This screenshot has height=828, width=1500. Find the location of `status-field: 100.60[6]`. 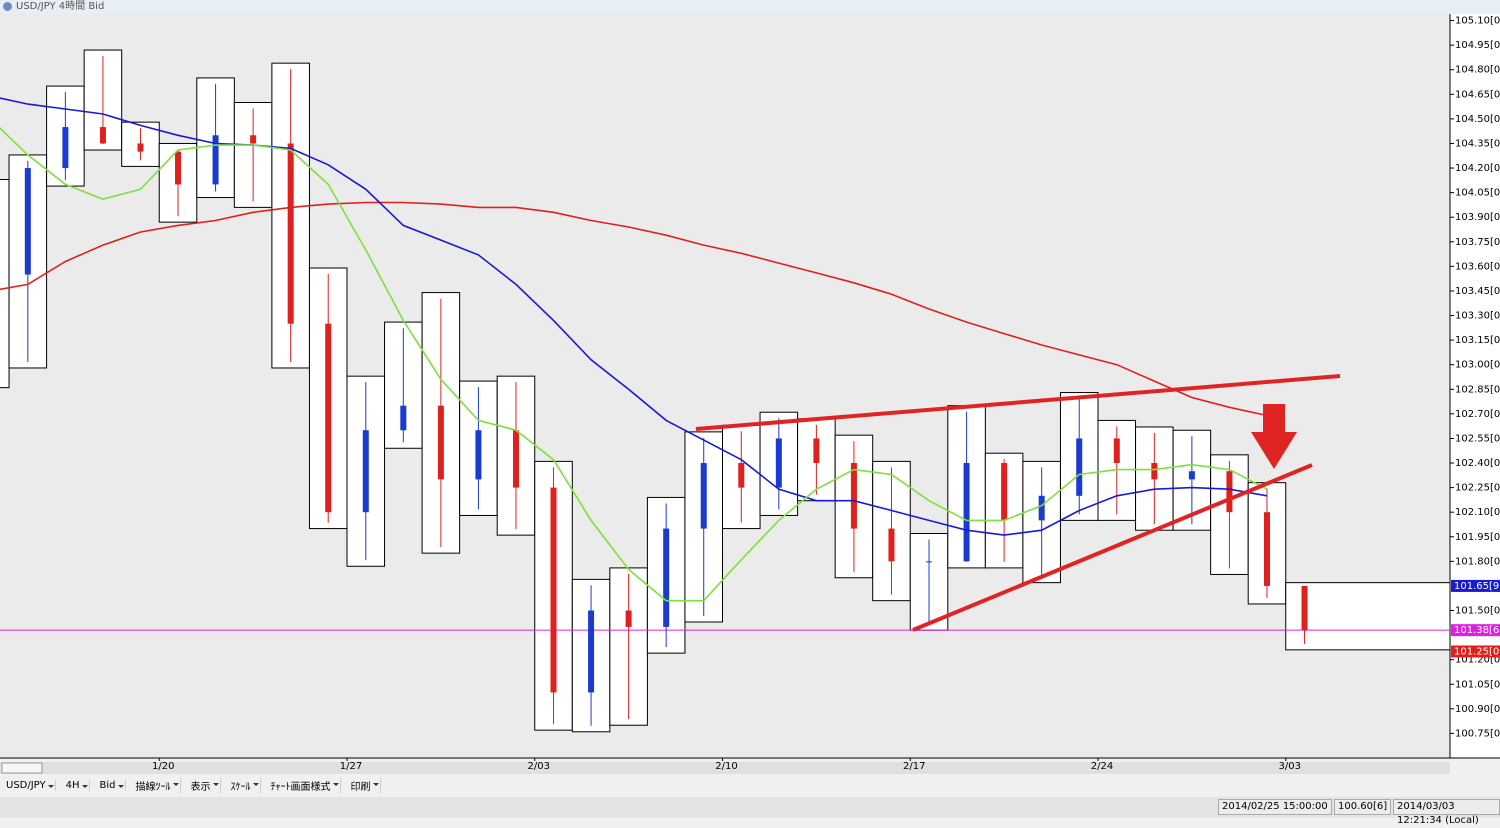

status-field: 100.60[6] is located at coordinates (1363, 807).